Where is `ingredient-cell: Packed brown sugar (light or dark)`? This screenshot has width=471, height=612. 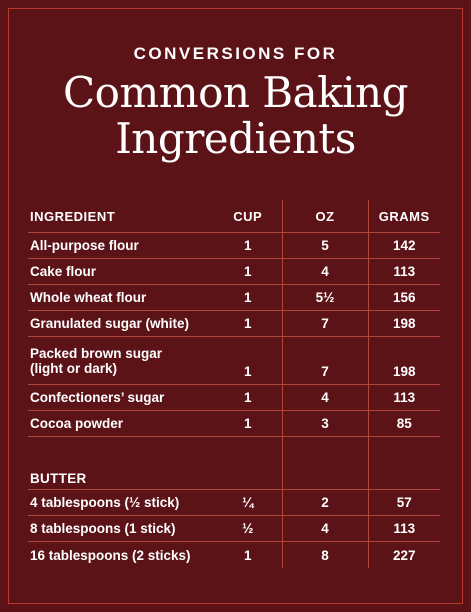 ingredient-cell: Packed brown sugar (light or dark) is located at coordinates (121, 361).